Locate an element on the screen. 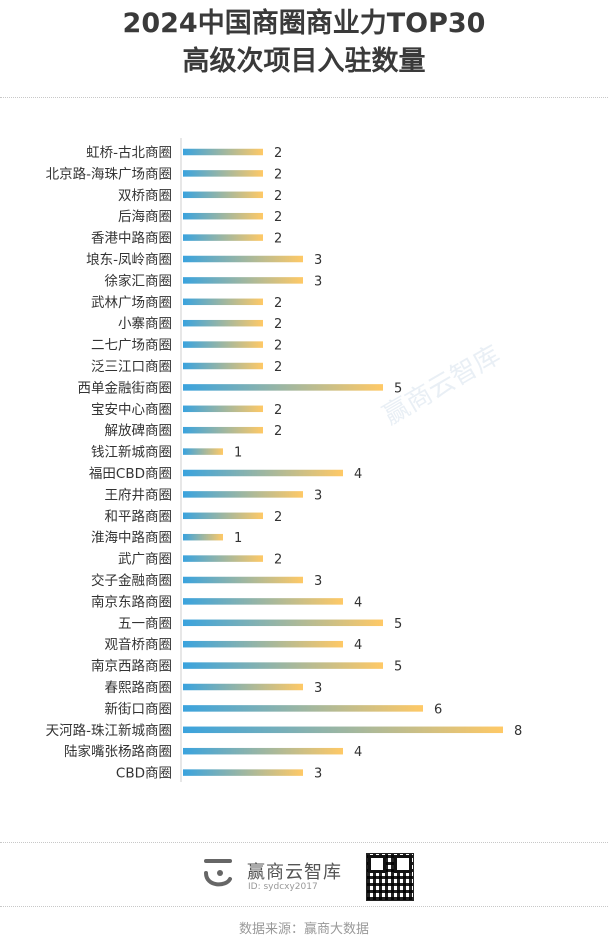  category-label: 和平路商圈 is located at coordinates (139, 517).